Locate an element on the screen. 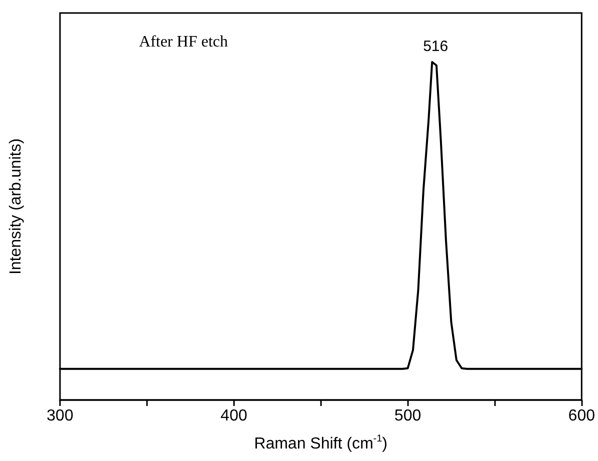 The width and height of the screenshot is (598, 461). x-tick-label: 400 is located at coordinates (234, 416).